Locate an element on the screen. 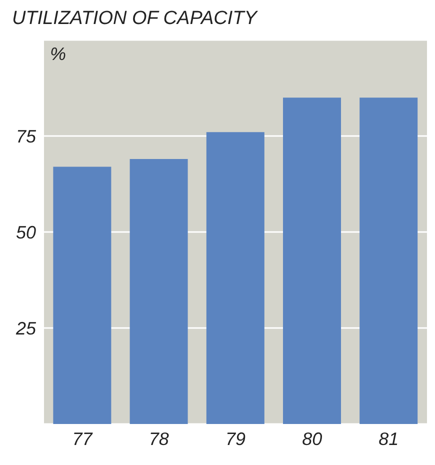  x-tick-label: 80 is located at coordinates (312, 438).